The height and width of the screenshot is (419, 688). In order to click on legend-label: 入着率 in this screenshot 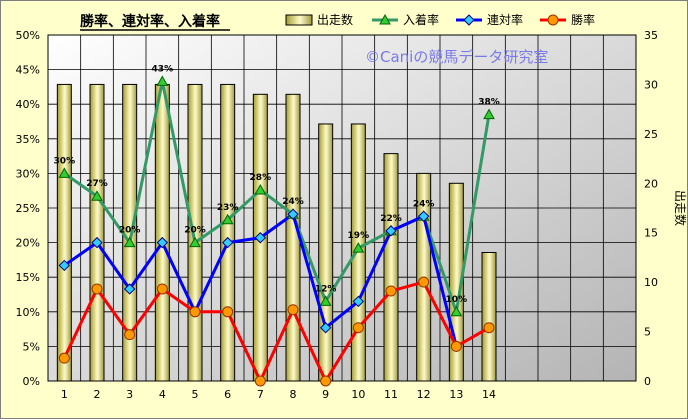, I will do `click(421, 19)`.